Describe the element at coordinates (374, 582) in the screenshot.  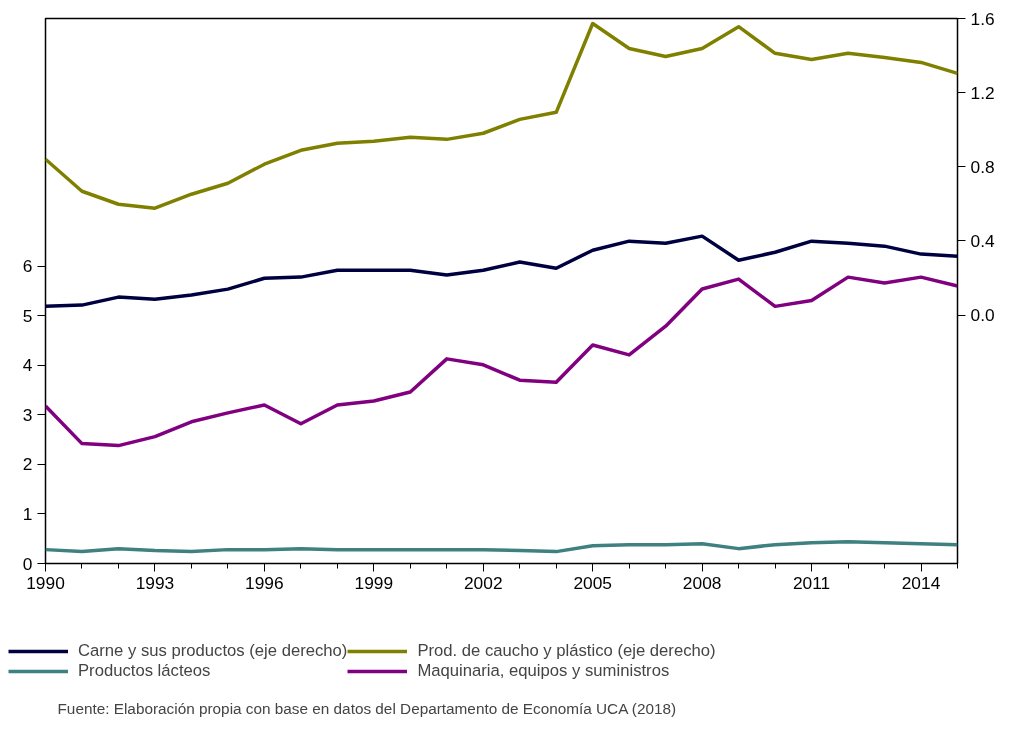
I see `x-tick-label: 1999` at that location.